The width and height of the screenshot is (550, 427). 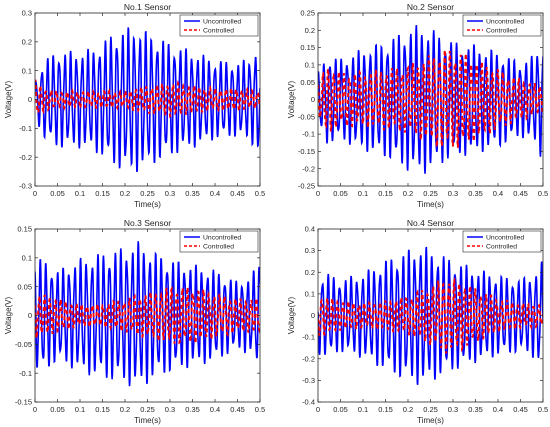 I want to click on y-tick-label: 0.4, so click(x=310, y=229).